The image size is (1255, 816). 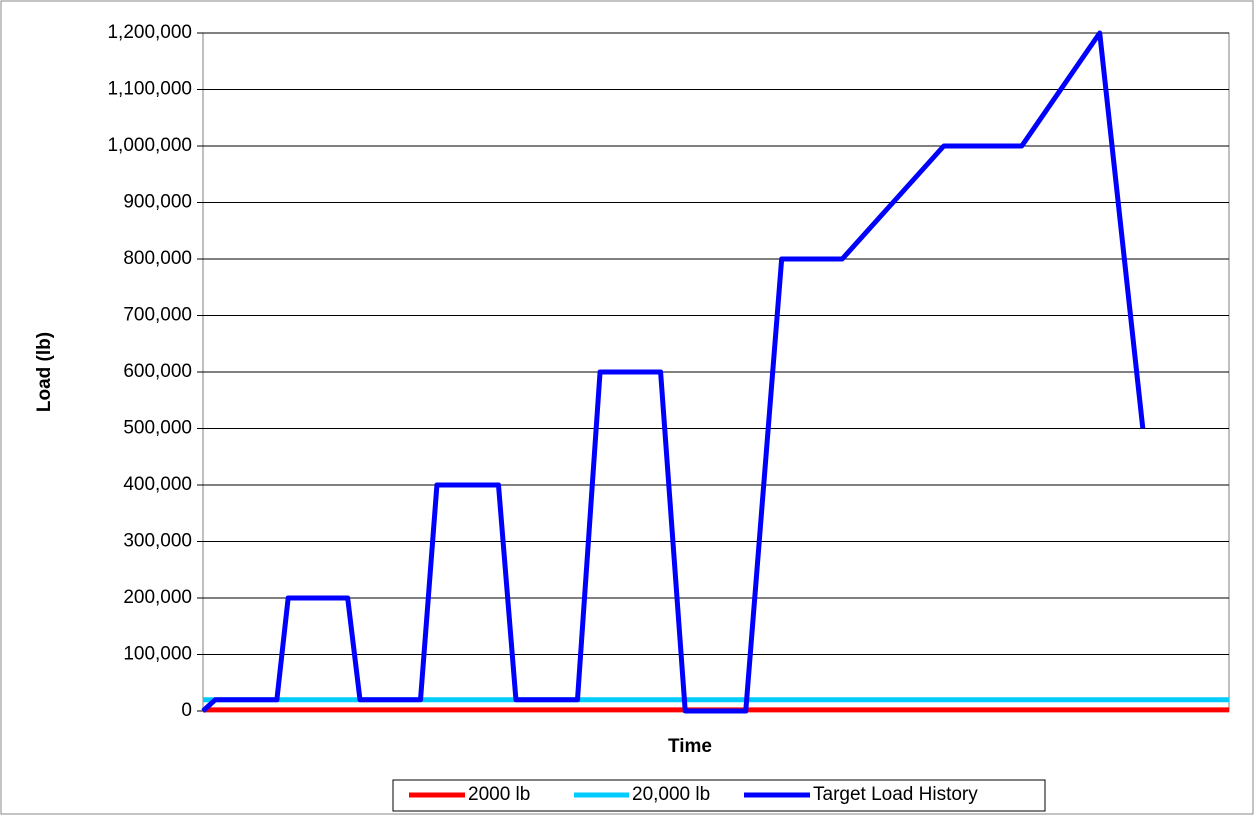 I want to click on y-tick-label: 100,000, so click(x=157, y=654).